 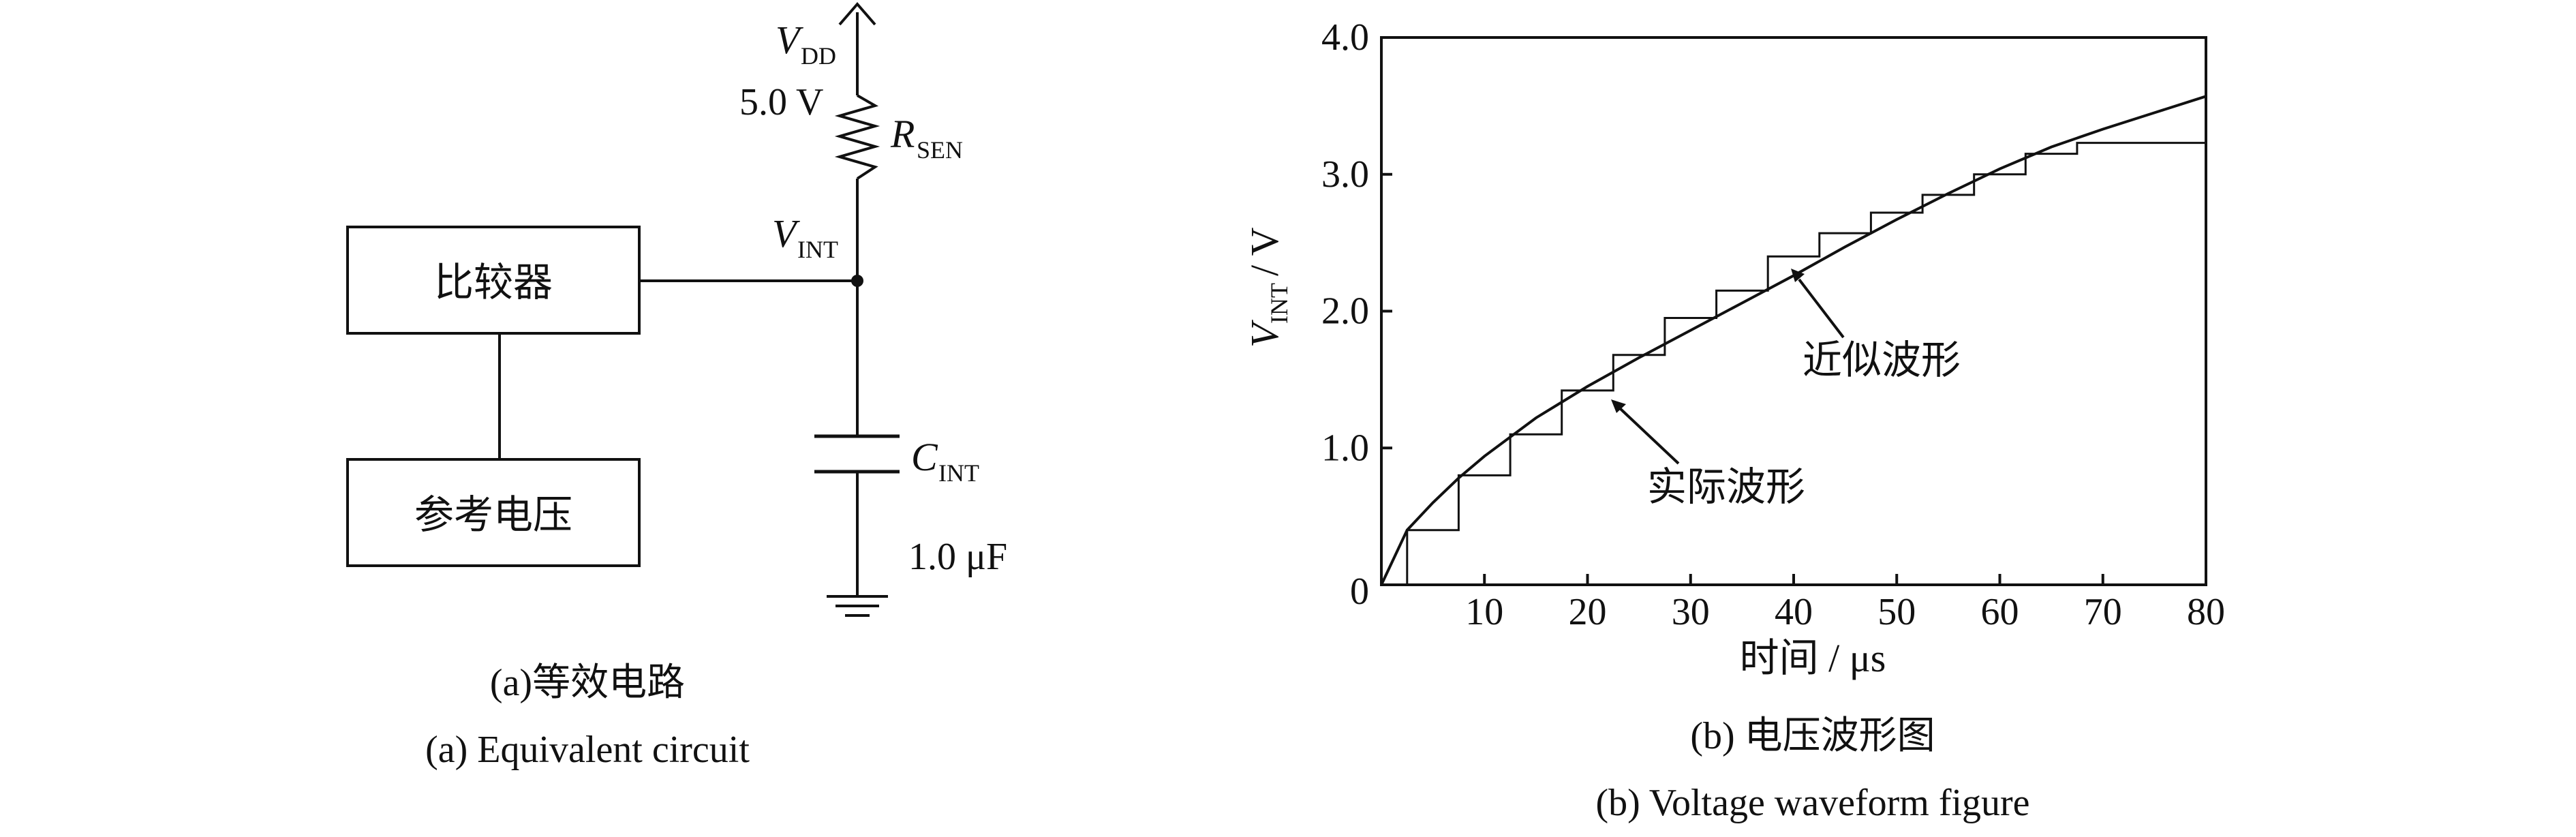 I want to click on cint-subscript: INT, so click(x=959, y=473).